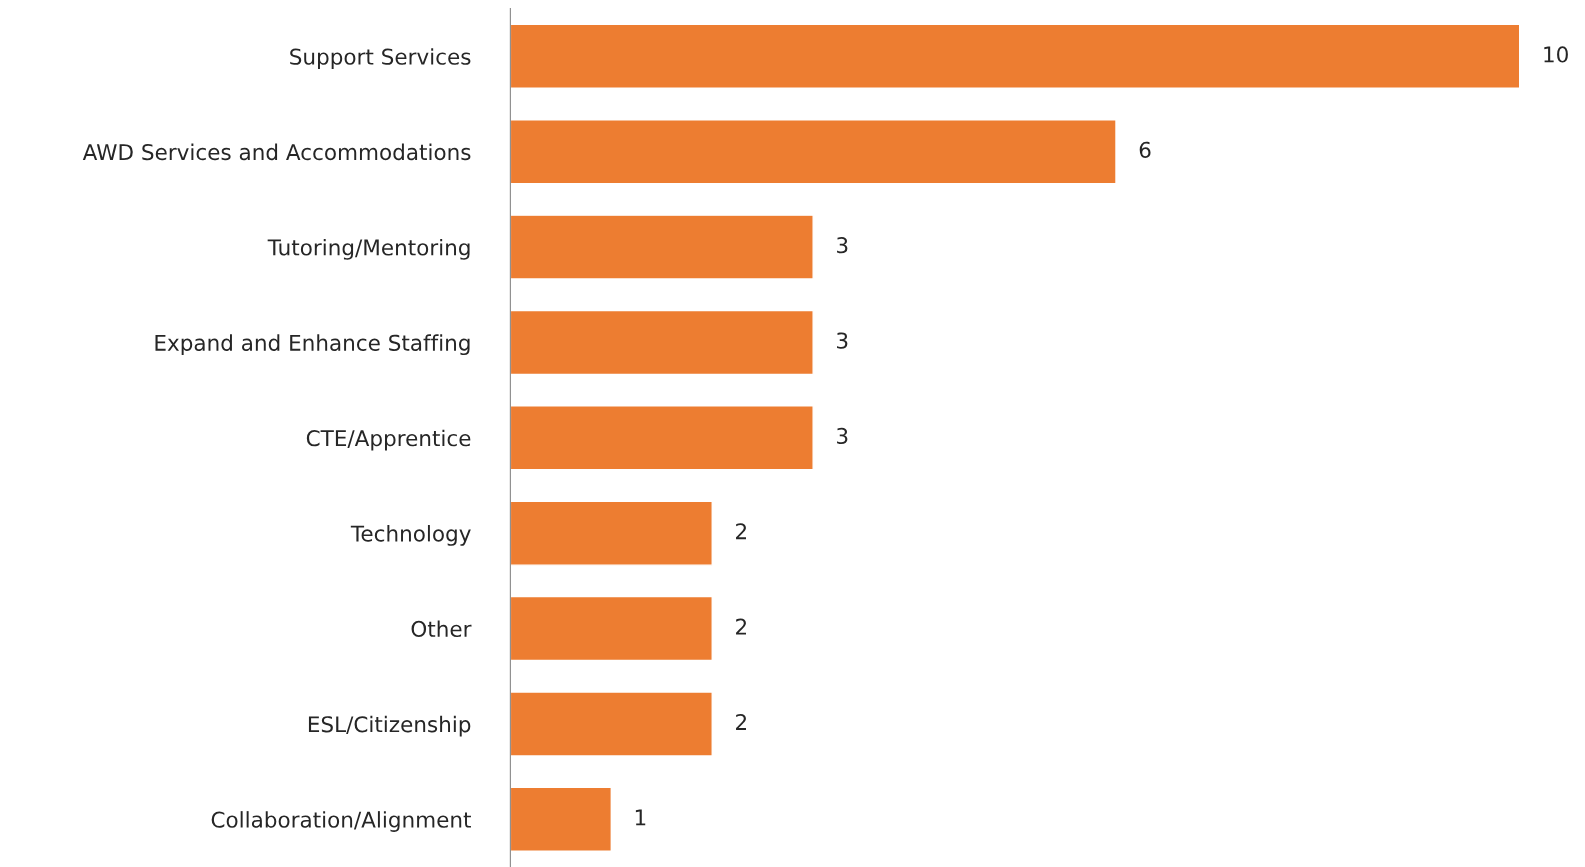 This screenshot has height=867, width=1585. Describe the element at coordinates (312, 345) in the screenshot. I see `y-tick-label: Expand and Enhance Staffing` at that location.